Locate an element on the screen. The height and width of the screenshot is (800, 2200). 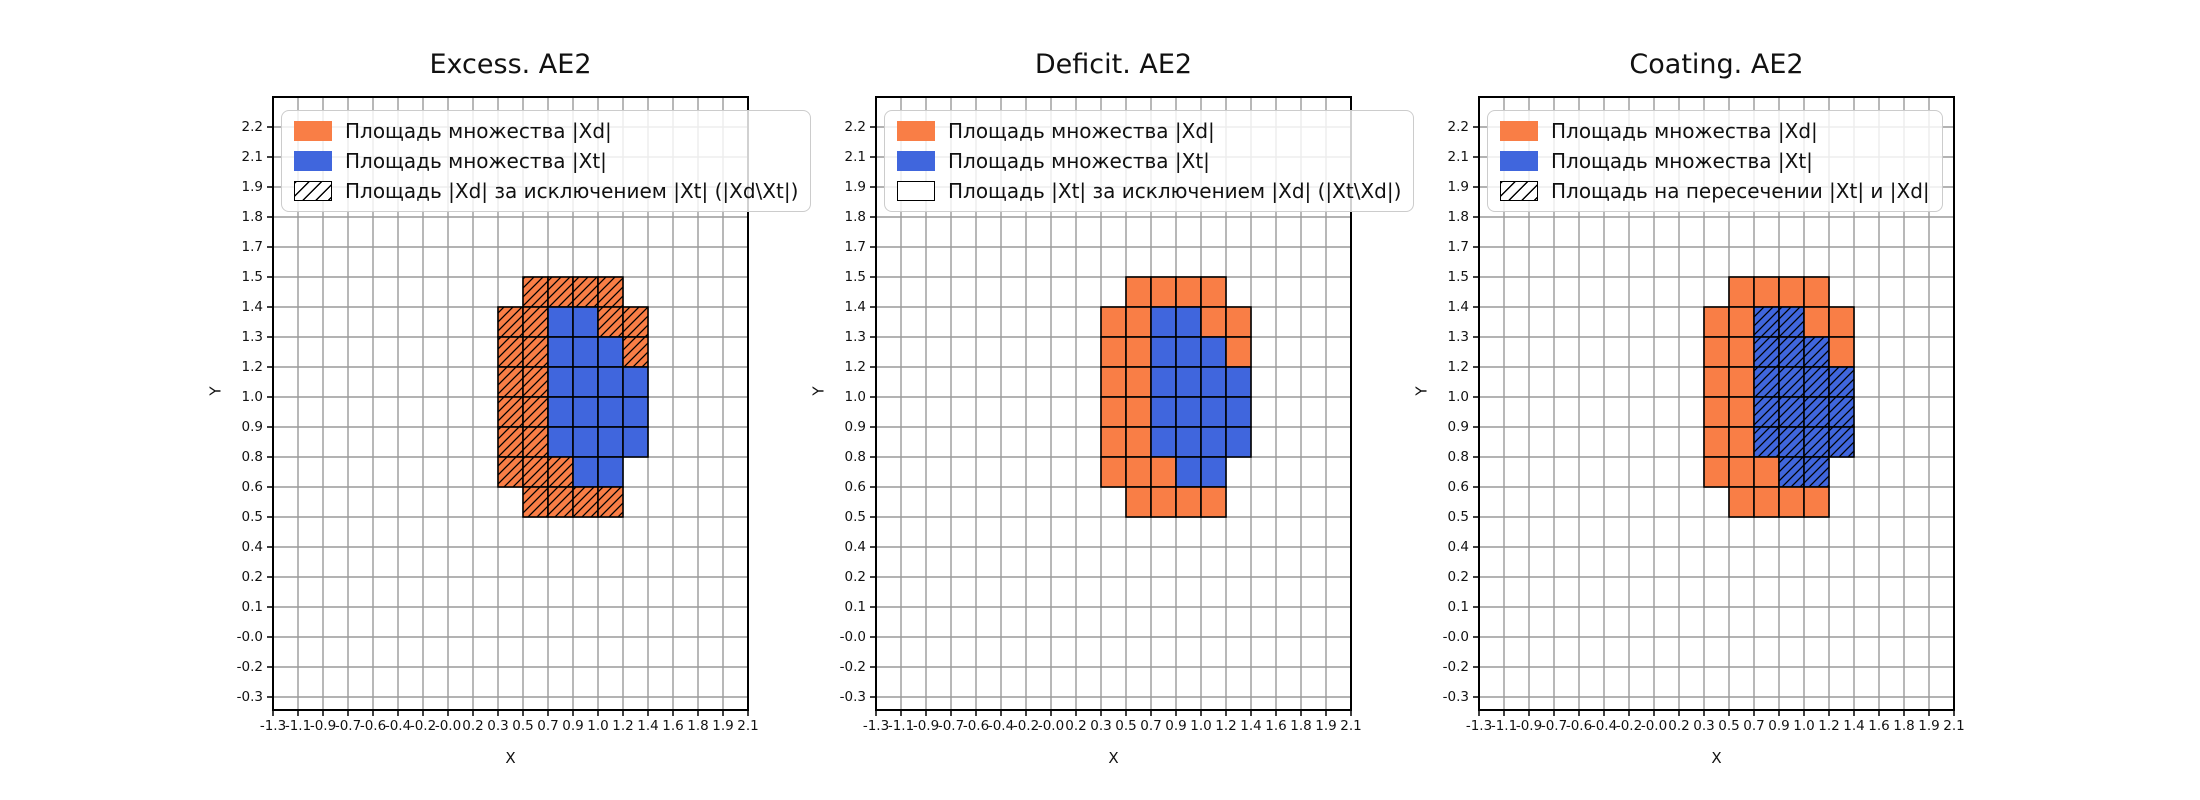
x-tick-label: -0.7 is located at coordinates (1554, 726).